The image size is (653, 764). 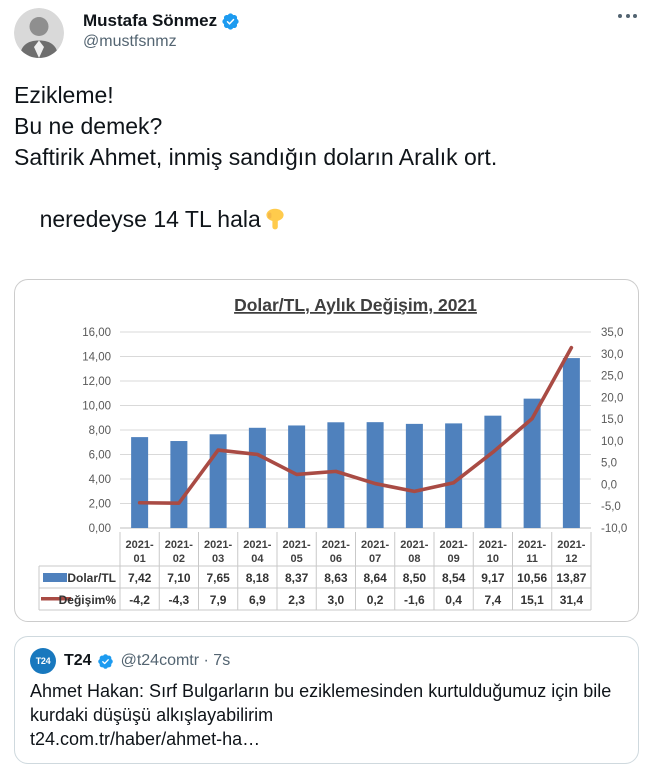 I want to click on table-value: 0,2, so click(x=375, y=600).